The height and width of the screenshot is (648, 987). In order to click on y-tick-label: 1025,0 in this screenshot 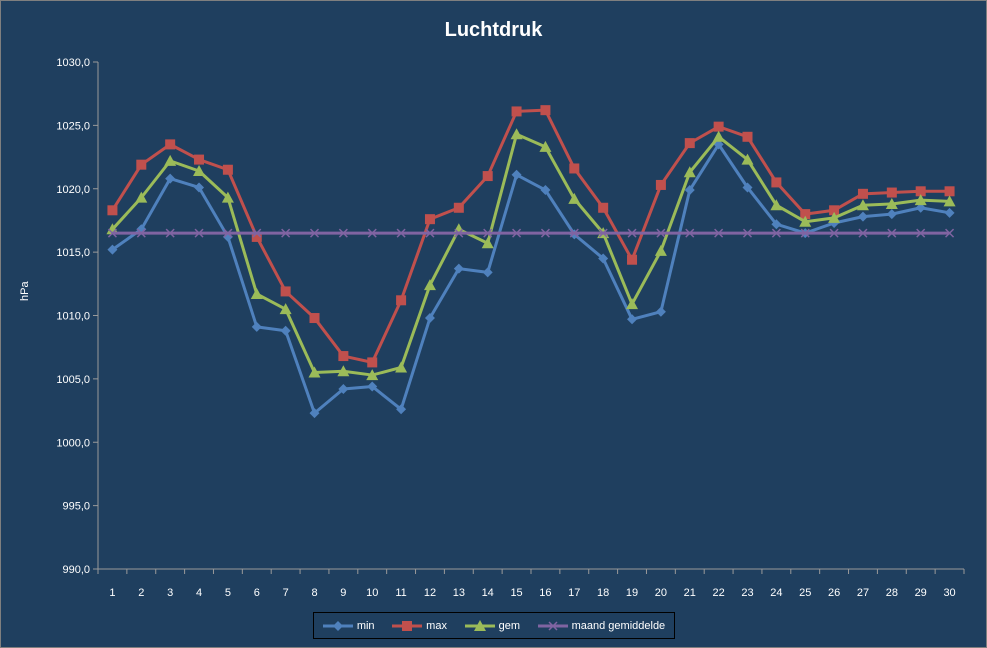, I will do `click(73, 126)`.